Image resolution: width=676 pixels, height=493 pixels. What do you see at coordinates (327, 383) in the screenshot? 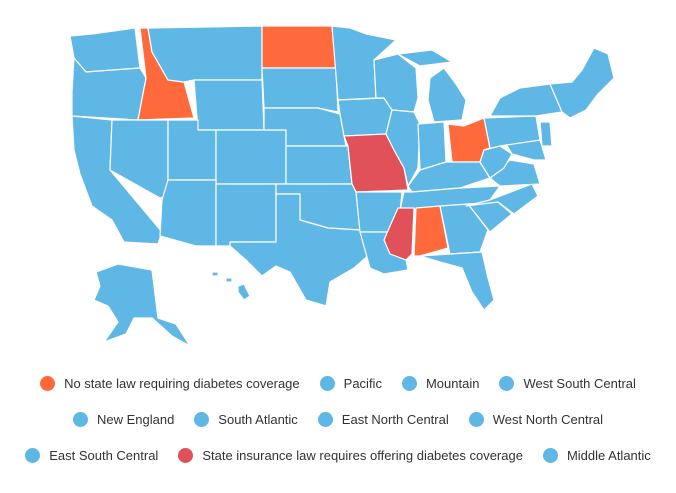
I see `legend-swatch-pacific` at bounding box center [327, 383].